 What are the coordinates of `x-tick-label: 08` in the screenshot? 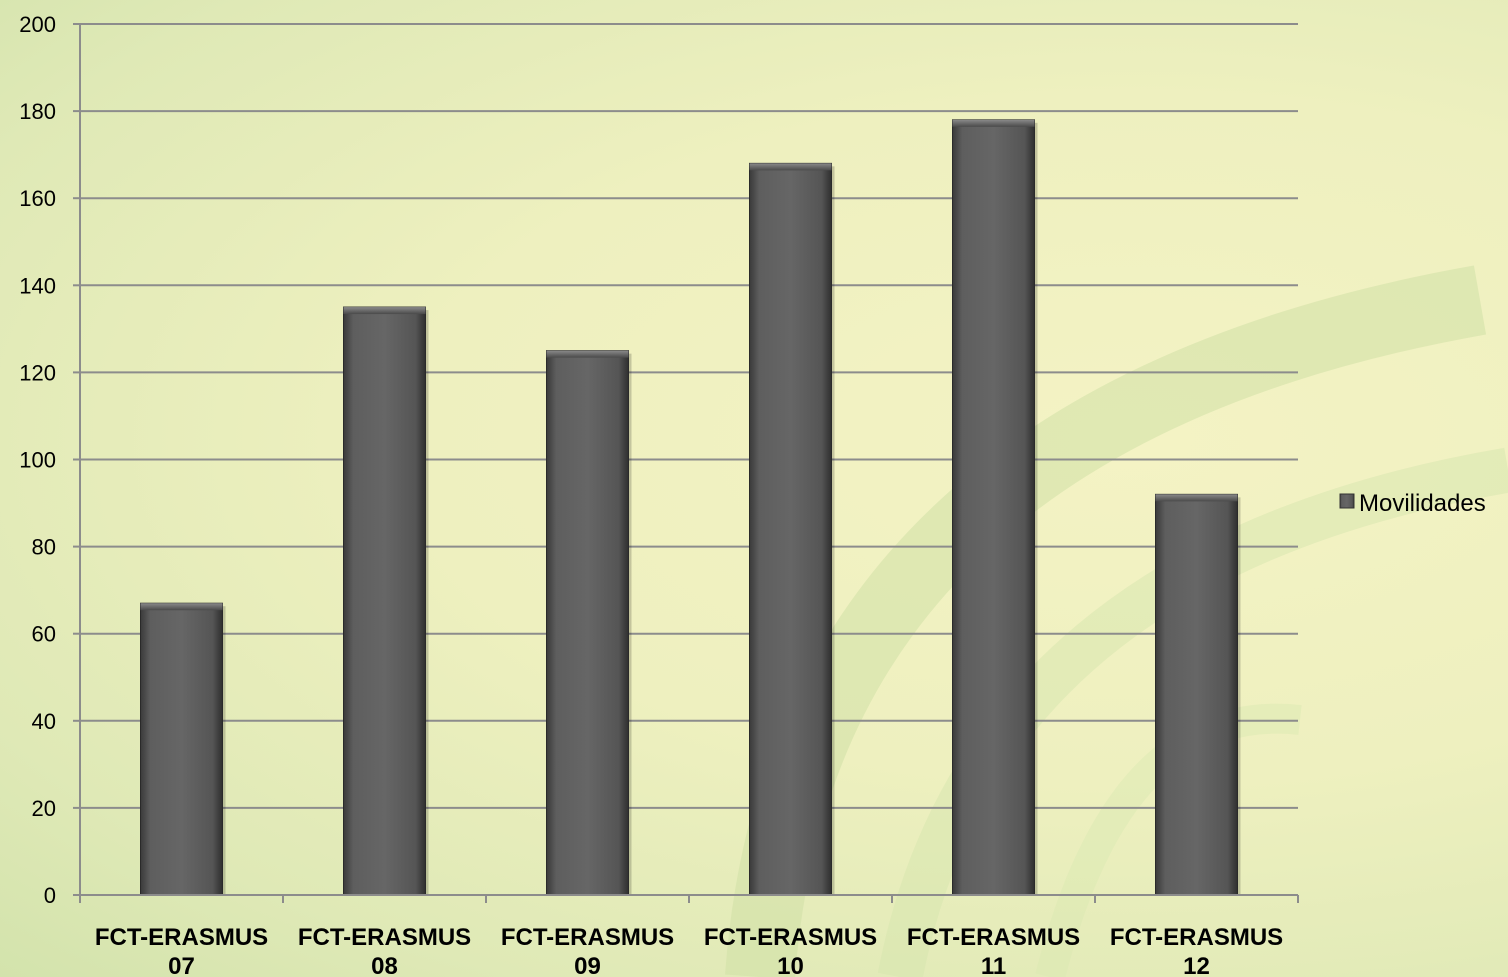 It's located at (384, 965).